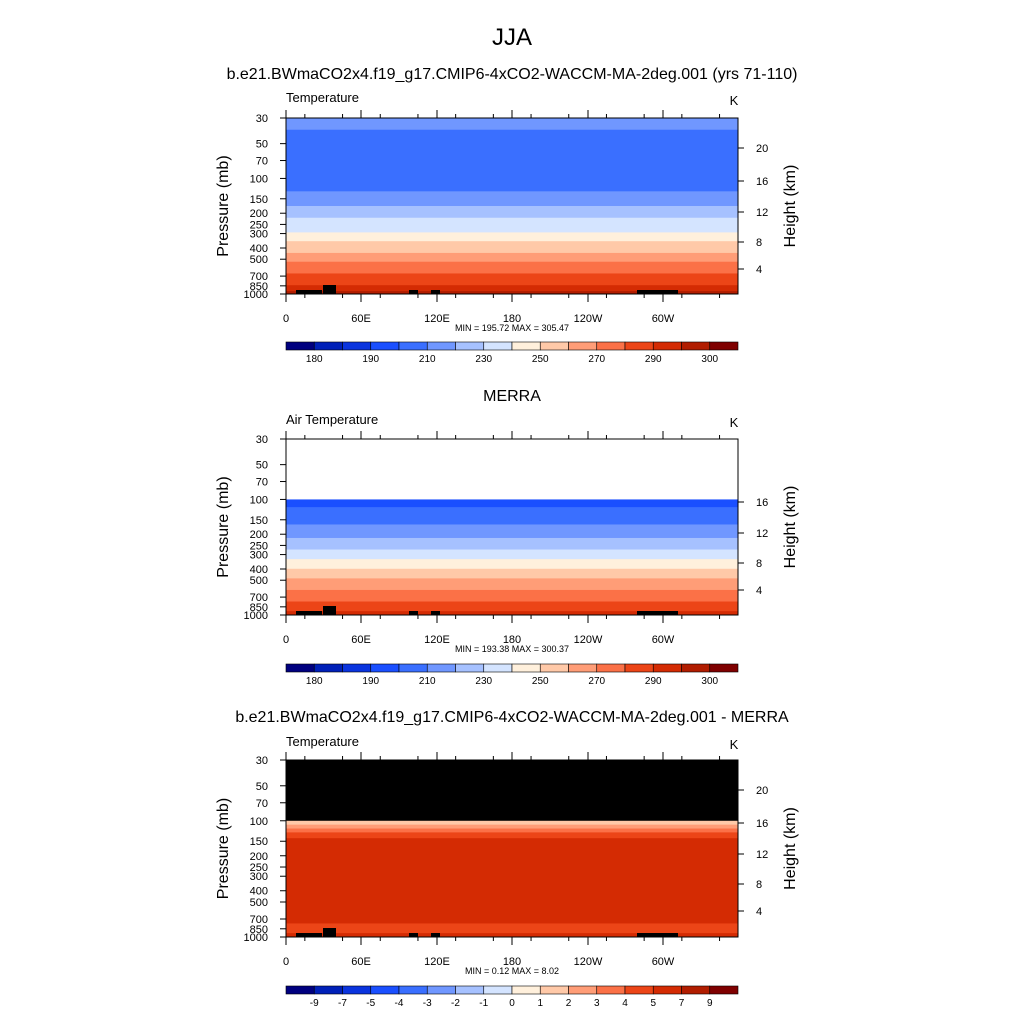 The image size is (1024, 1024). What do you see at coordinates (483, 1003) in the screenshot?
I see `colorbar-label: -1` at bounding box center [483, 1003].